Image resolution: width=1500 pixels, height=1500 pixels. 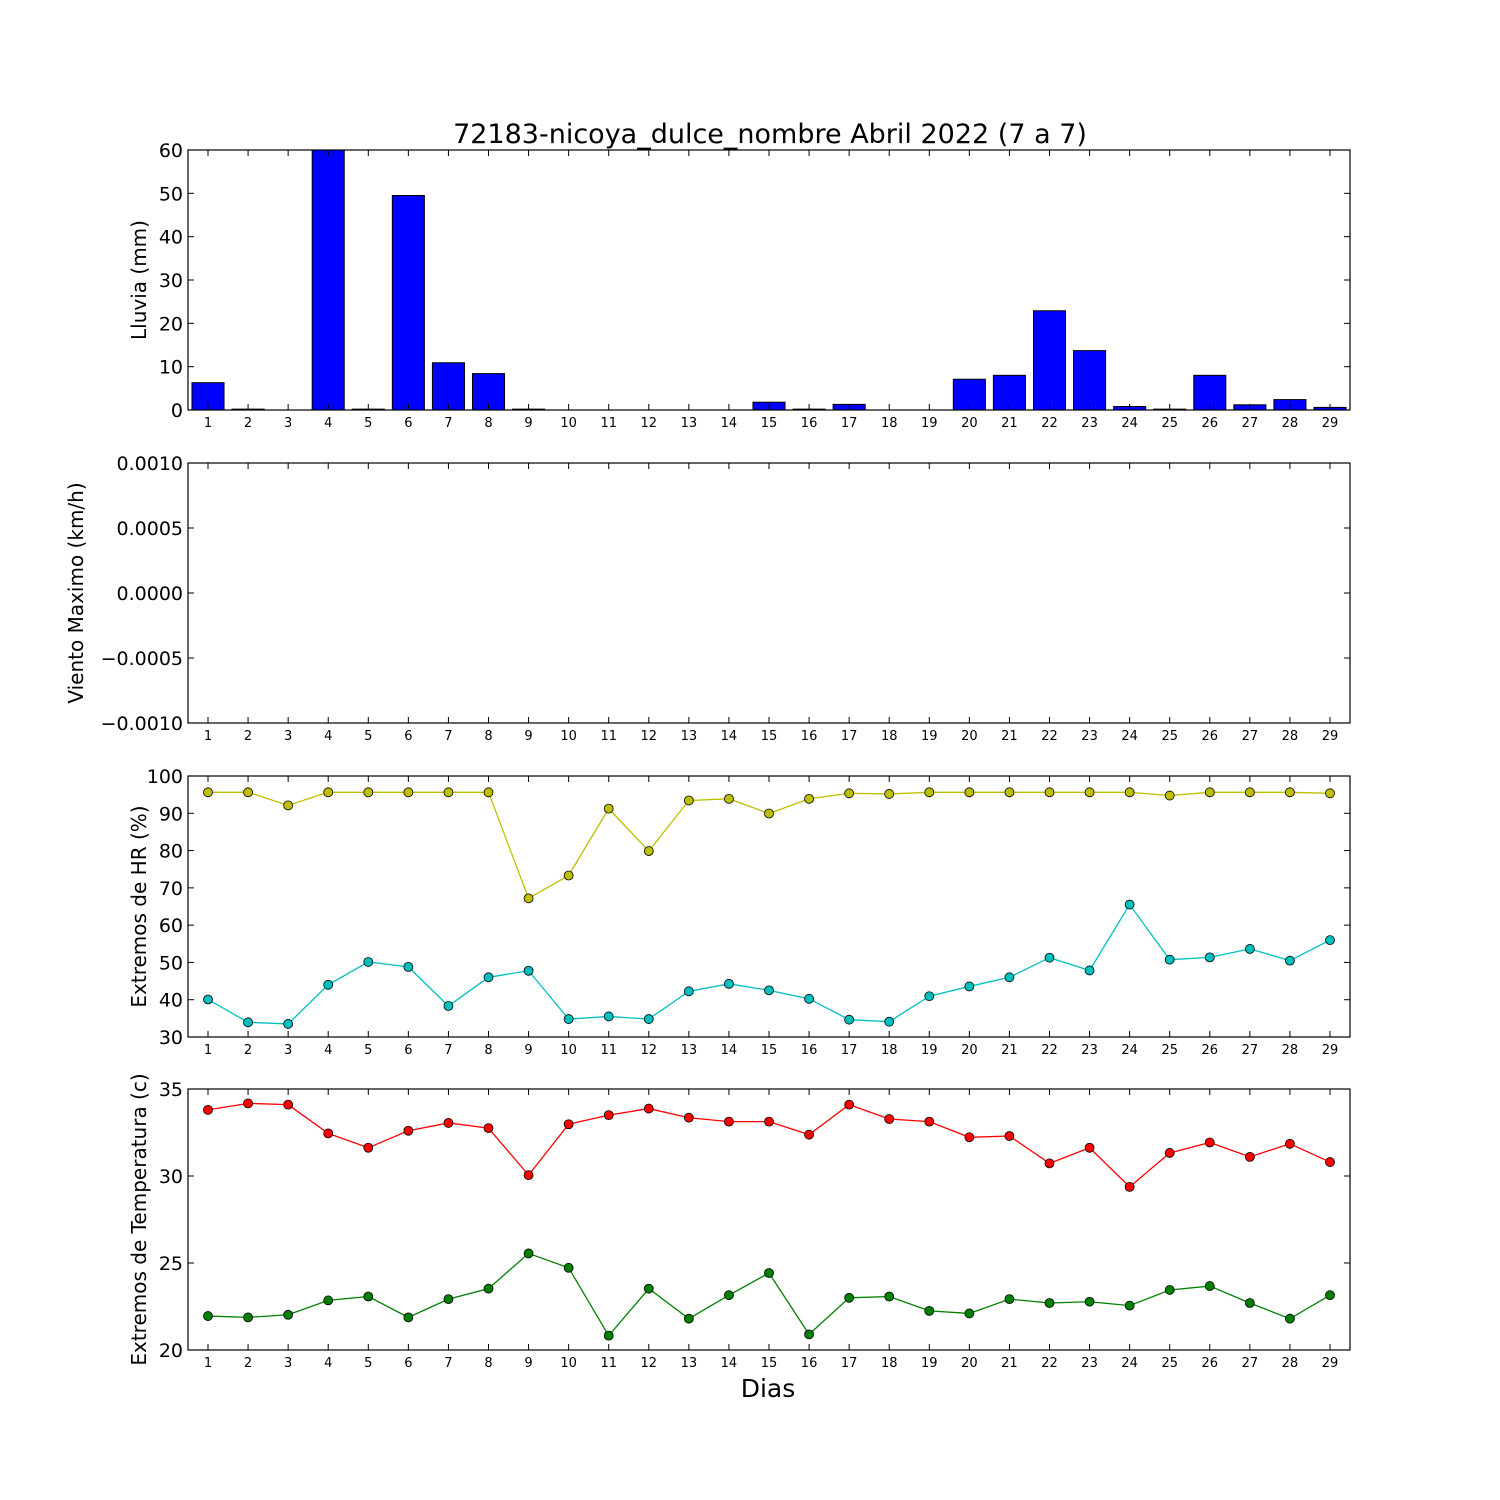 I want to click on rain-xtick-label: 11, so click(x=608, y=423).